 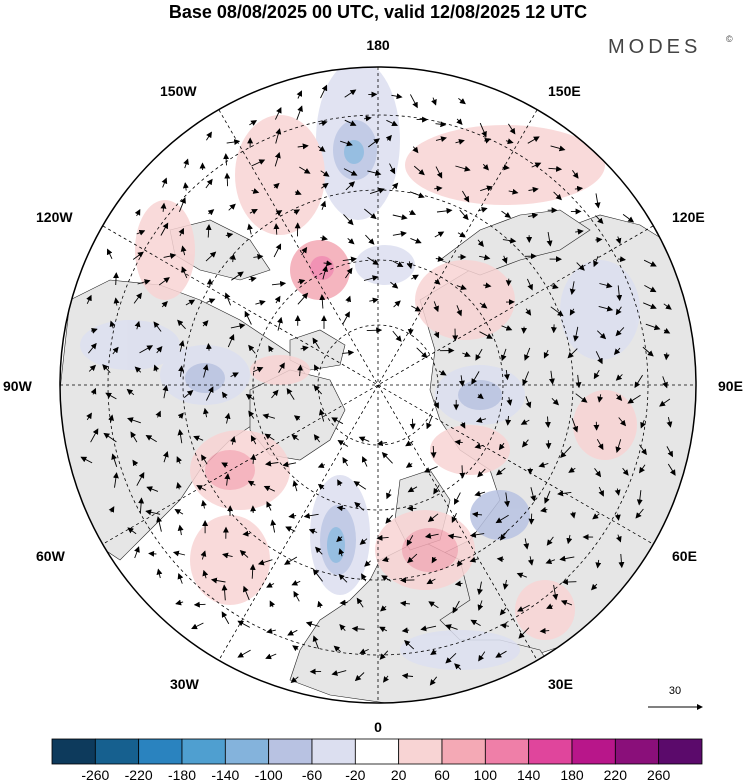 I want to click on colorbar-tick-label: 180, so click(x=572, y=775).